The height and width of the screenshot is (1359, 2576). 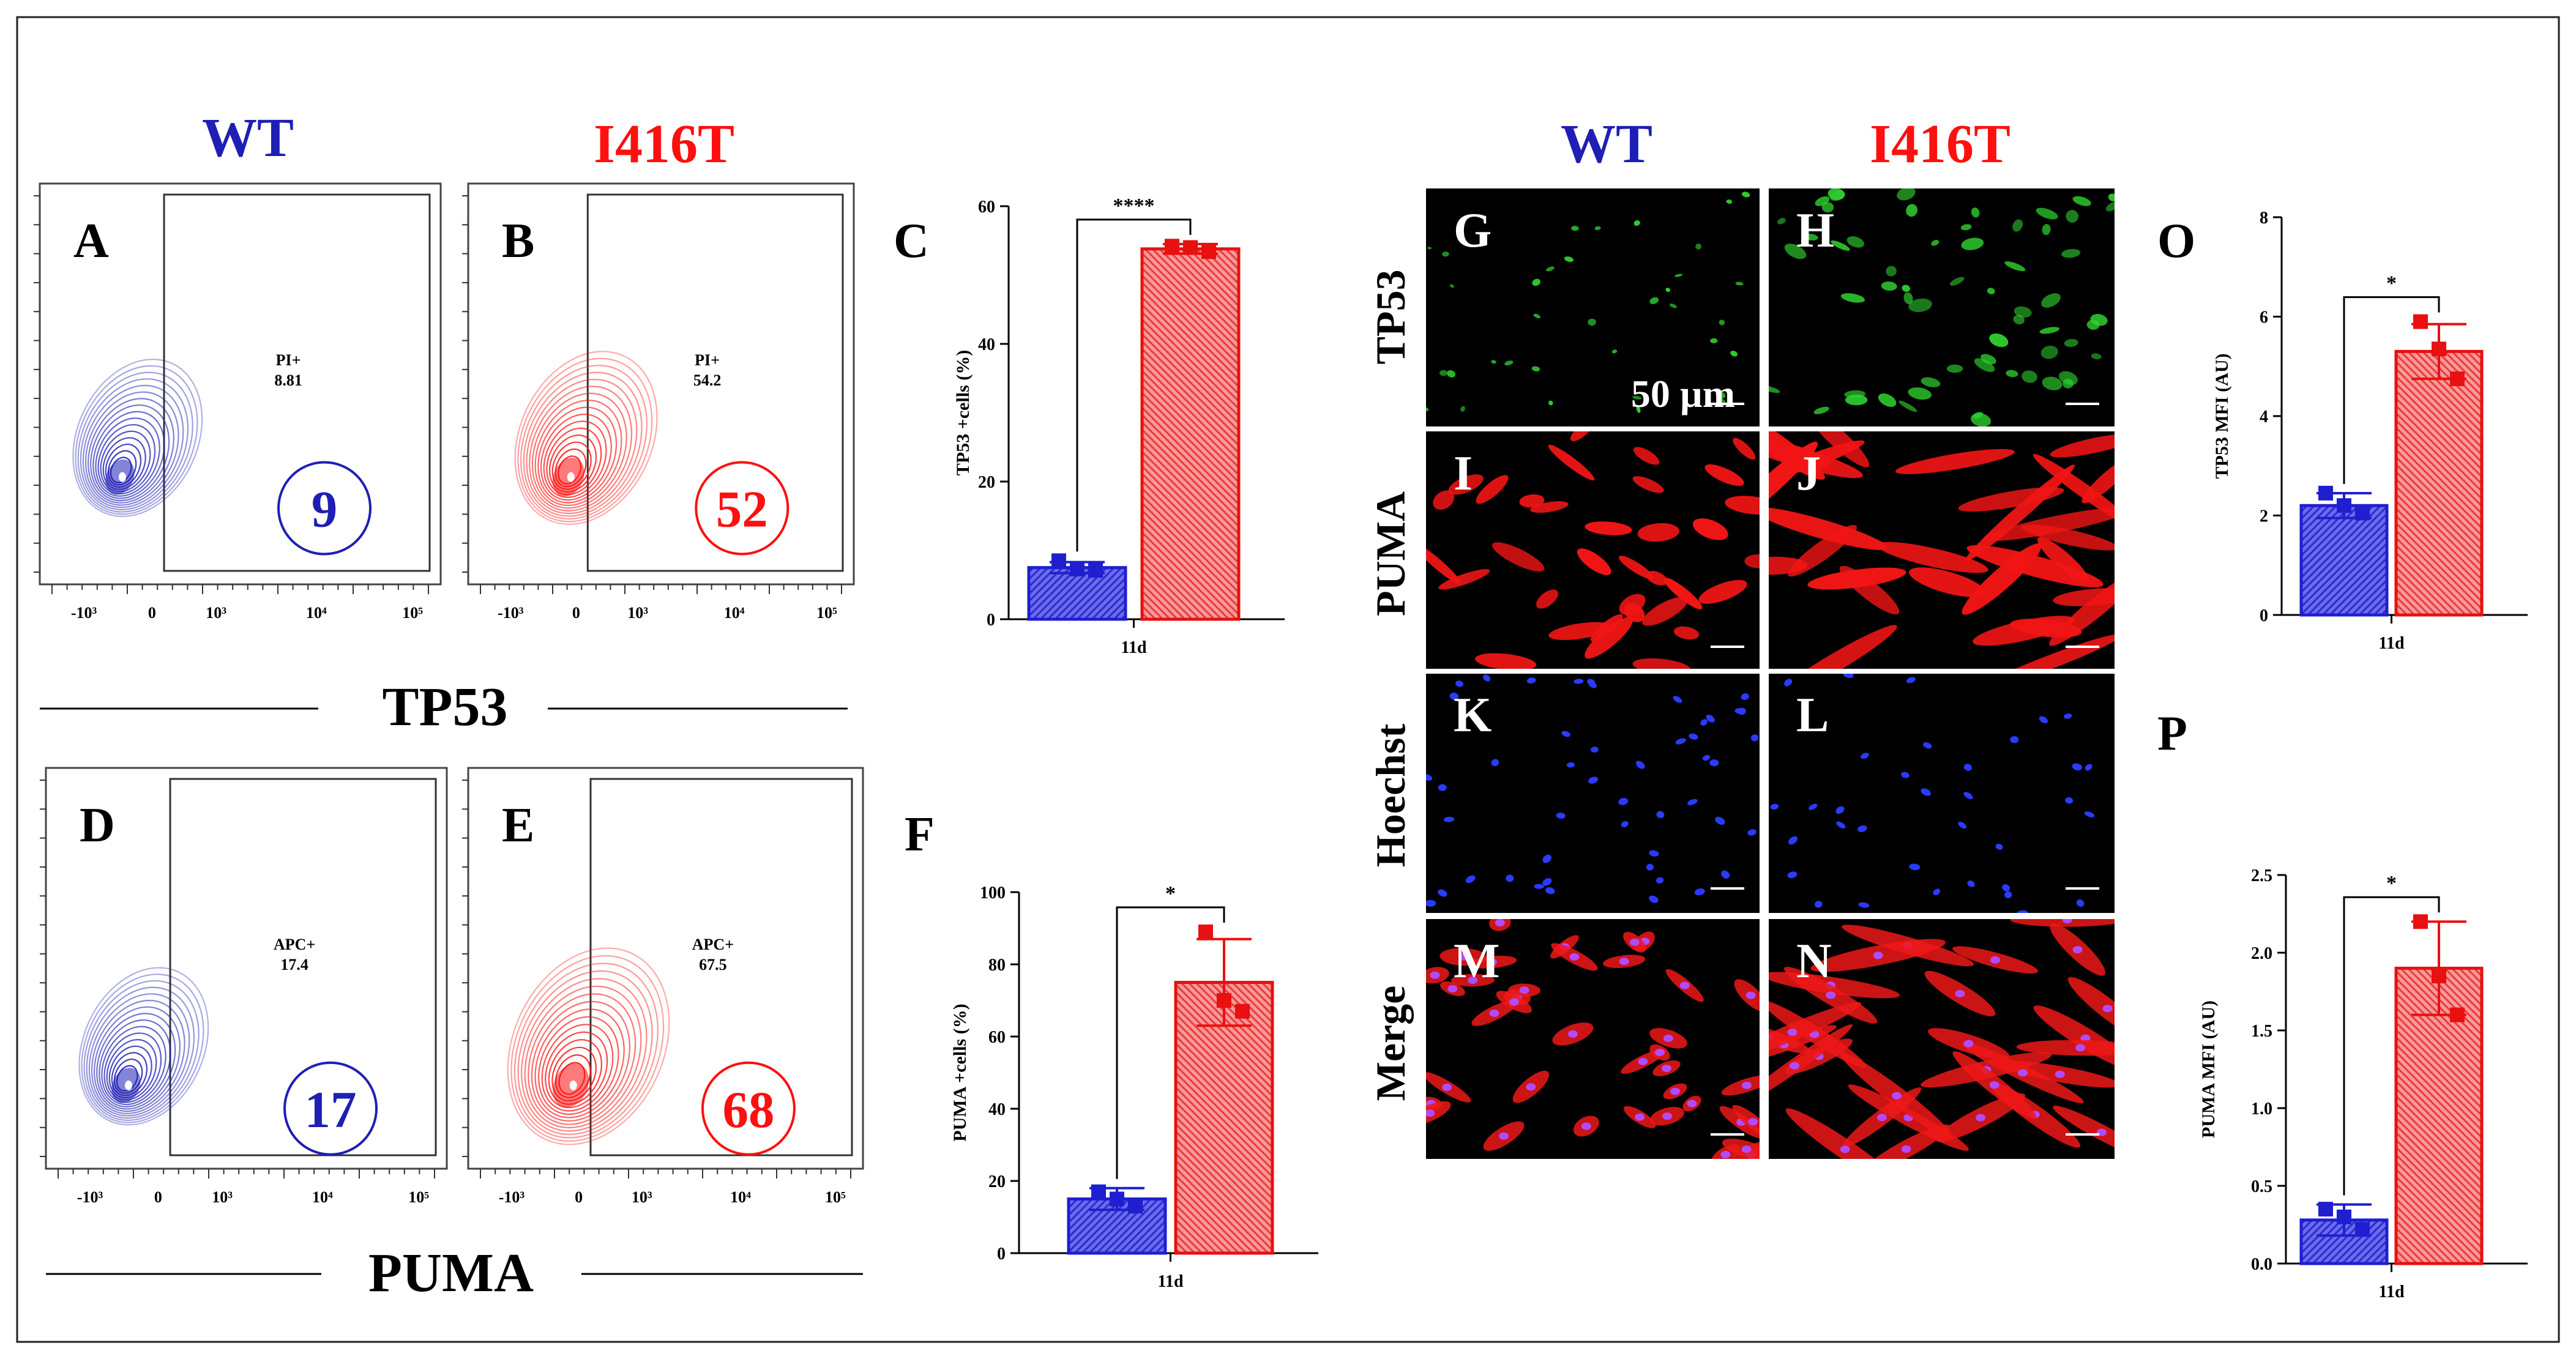 What do you see at coordinates (2264, 218) in the screenshot?
I see `y-tick-label: 8` at bounding box center [2264, 218].